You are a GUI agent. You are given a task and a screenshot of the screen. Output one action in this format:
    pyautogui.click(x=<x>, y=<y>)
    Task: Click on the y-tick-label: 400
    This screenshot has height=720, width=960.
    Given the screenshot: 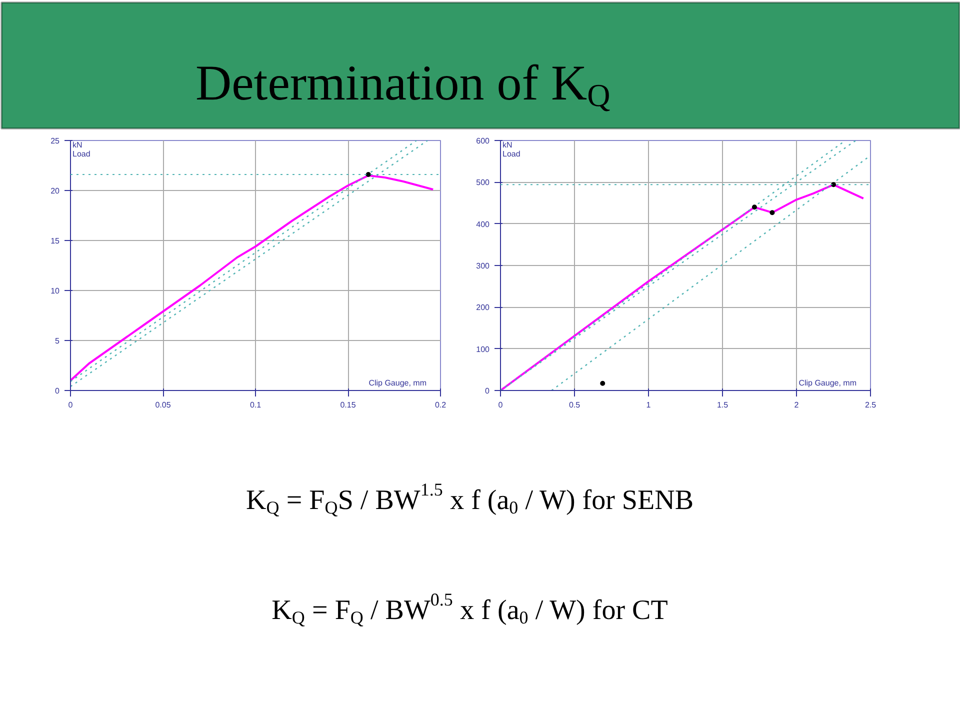 What is the action you would take?
    pyautogui.click(x=483, y=224)
    